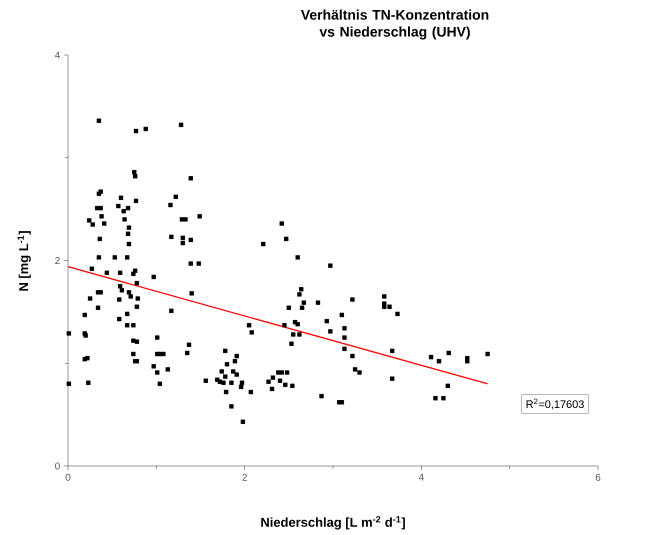 The width and height of the screenshot is (646, 535). Describe the element at coordinates (57, 260) in the screenshot. I see `y-tick-label: 2` at that location.